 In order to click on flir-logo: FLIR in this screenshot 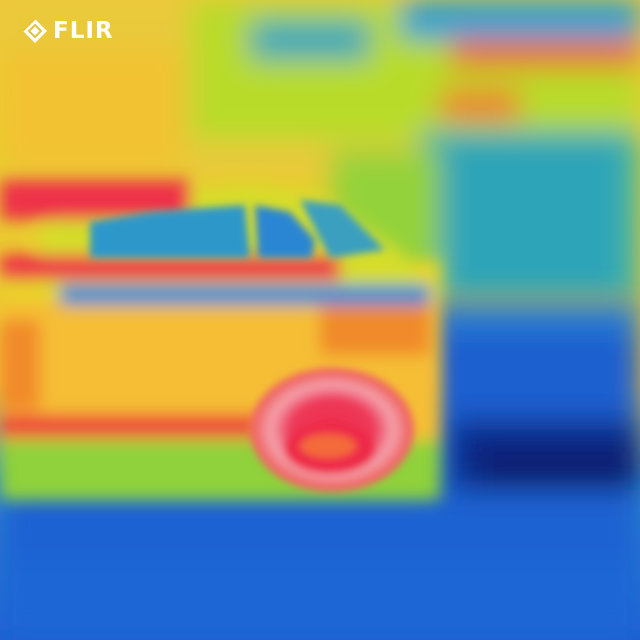, I will do `click(68, 31)`.